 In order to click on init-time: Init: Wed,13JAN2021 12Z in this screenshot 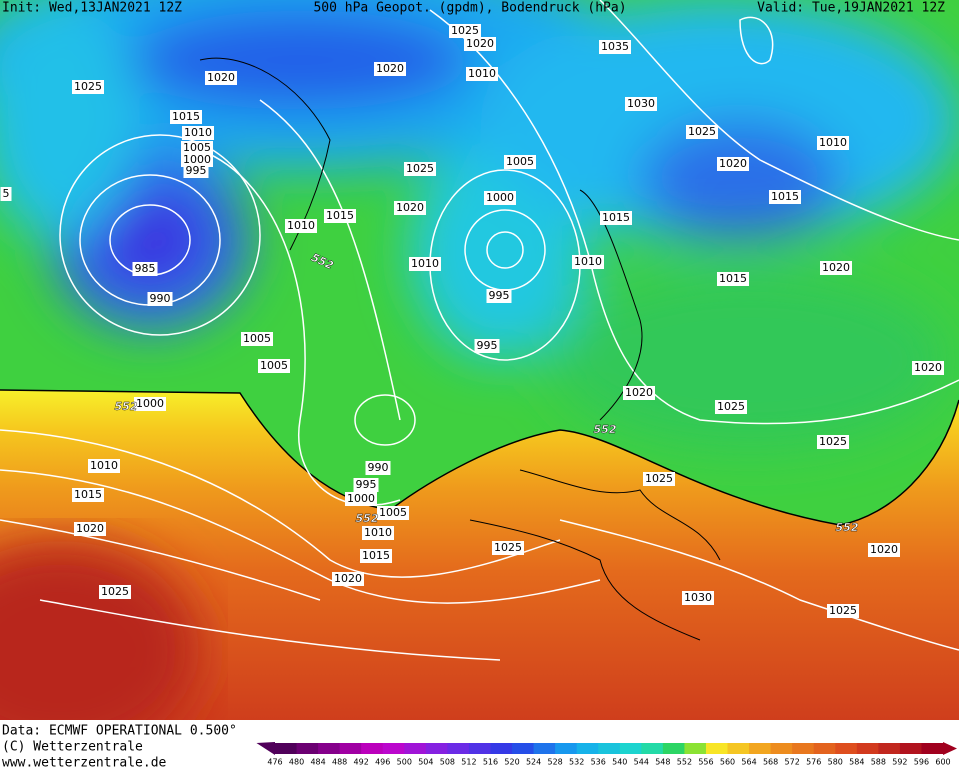, I will do `click(92, 8)`.